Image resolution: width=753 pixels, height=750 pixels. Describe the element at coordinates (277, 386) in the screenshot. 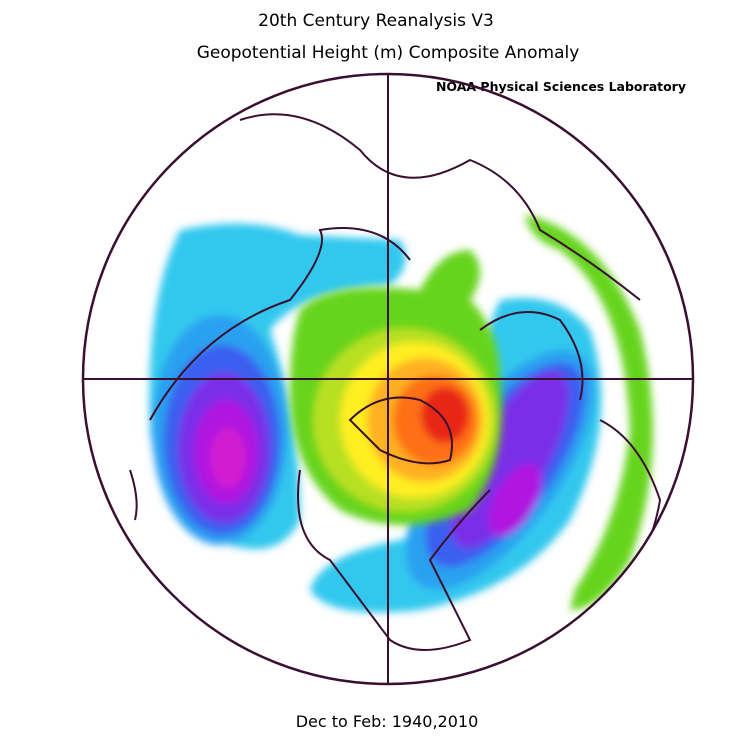

I see `pacific-low` at that location.